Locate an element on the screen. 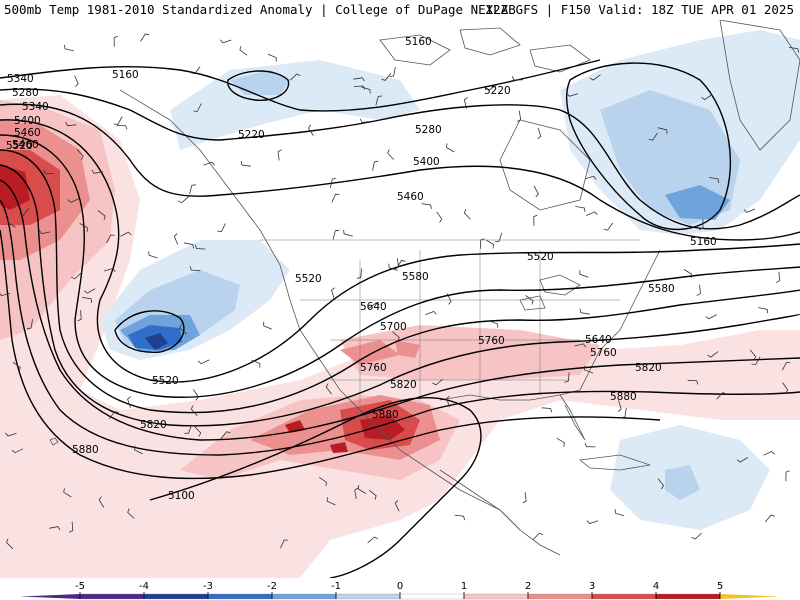  contour-label: 5400 is located at coordinates (426, 162).